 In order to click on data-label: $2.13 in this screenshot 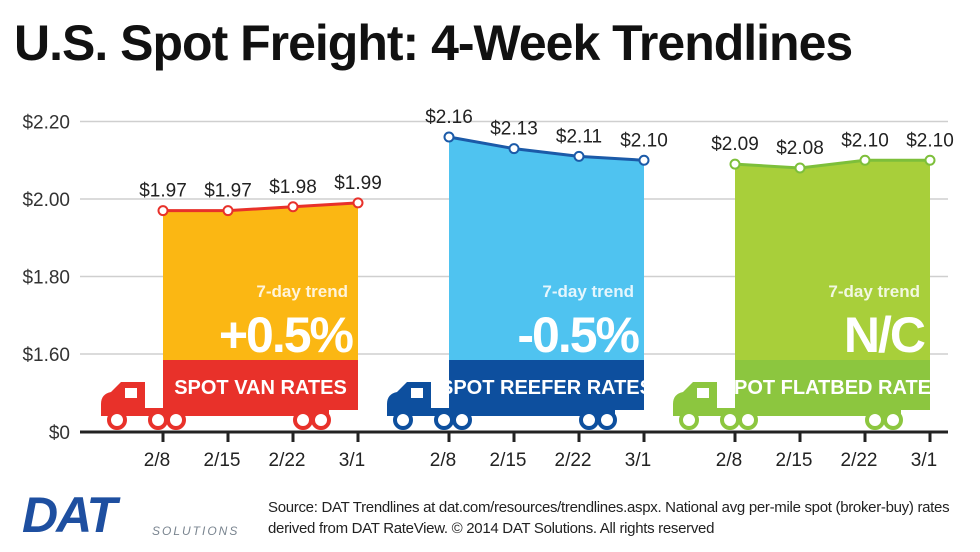, I will do `click(514, 129)`.